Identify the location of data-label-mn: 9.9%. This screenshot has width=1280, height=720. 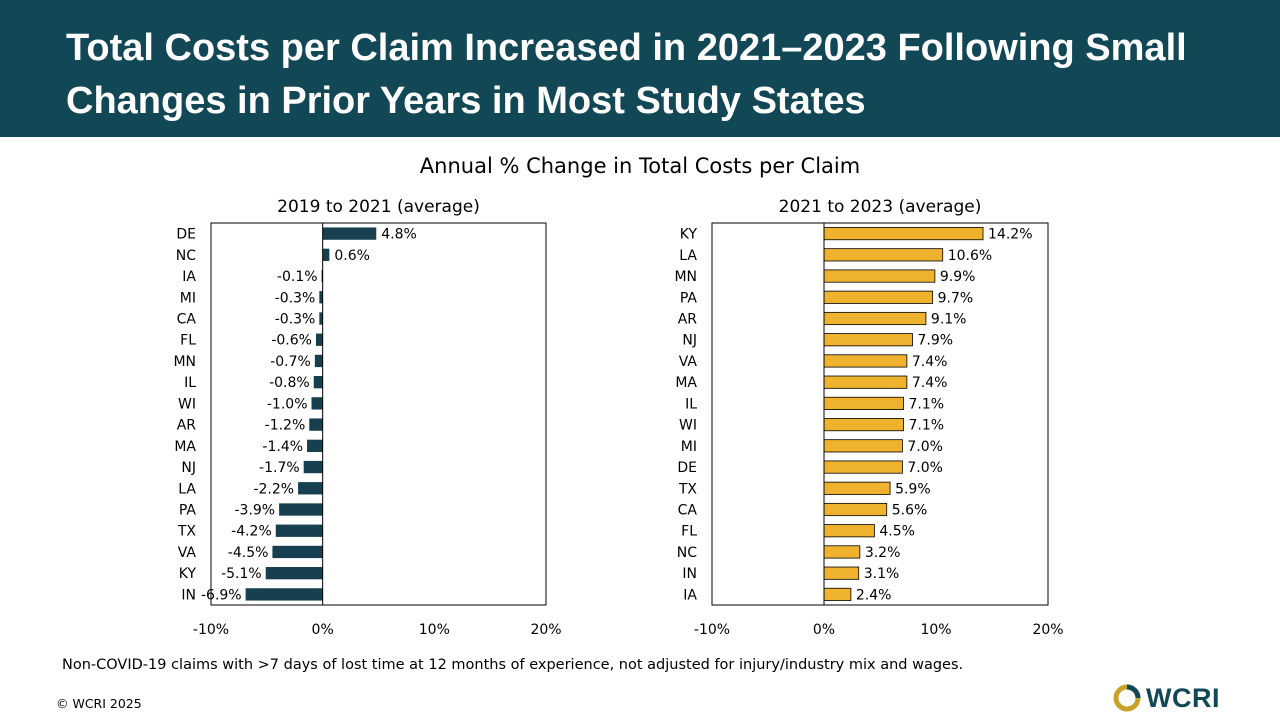
(958, 277).